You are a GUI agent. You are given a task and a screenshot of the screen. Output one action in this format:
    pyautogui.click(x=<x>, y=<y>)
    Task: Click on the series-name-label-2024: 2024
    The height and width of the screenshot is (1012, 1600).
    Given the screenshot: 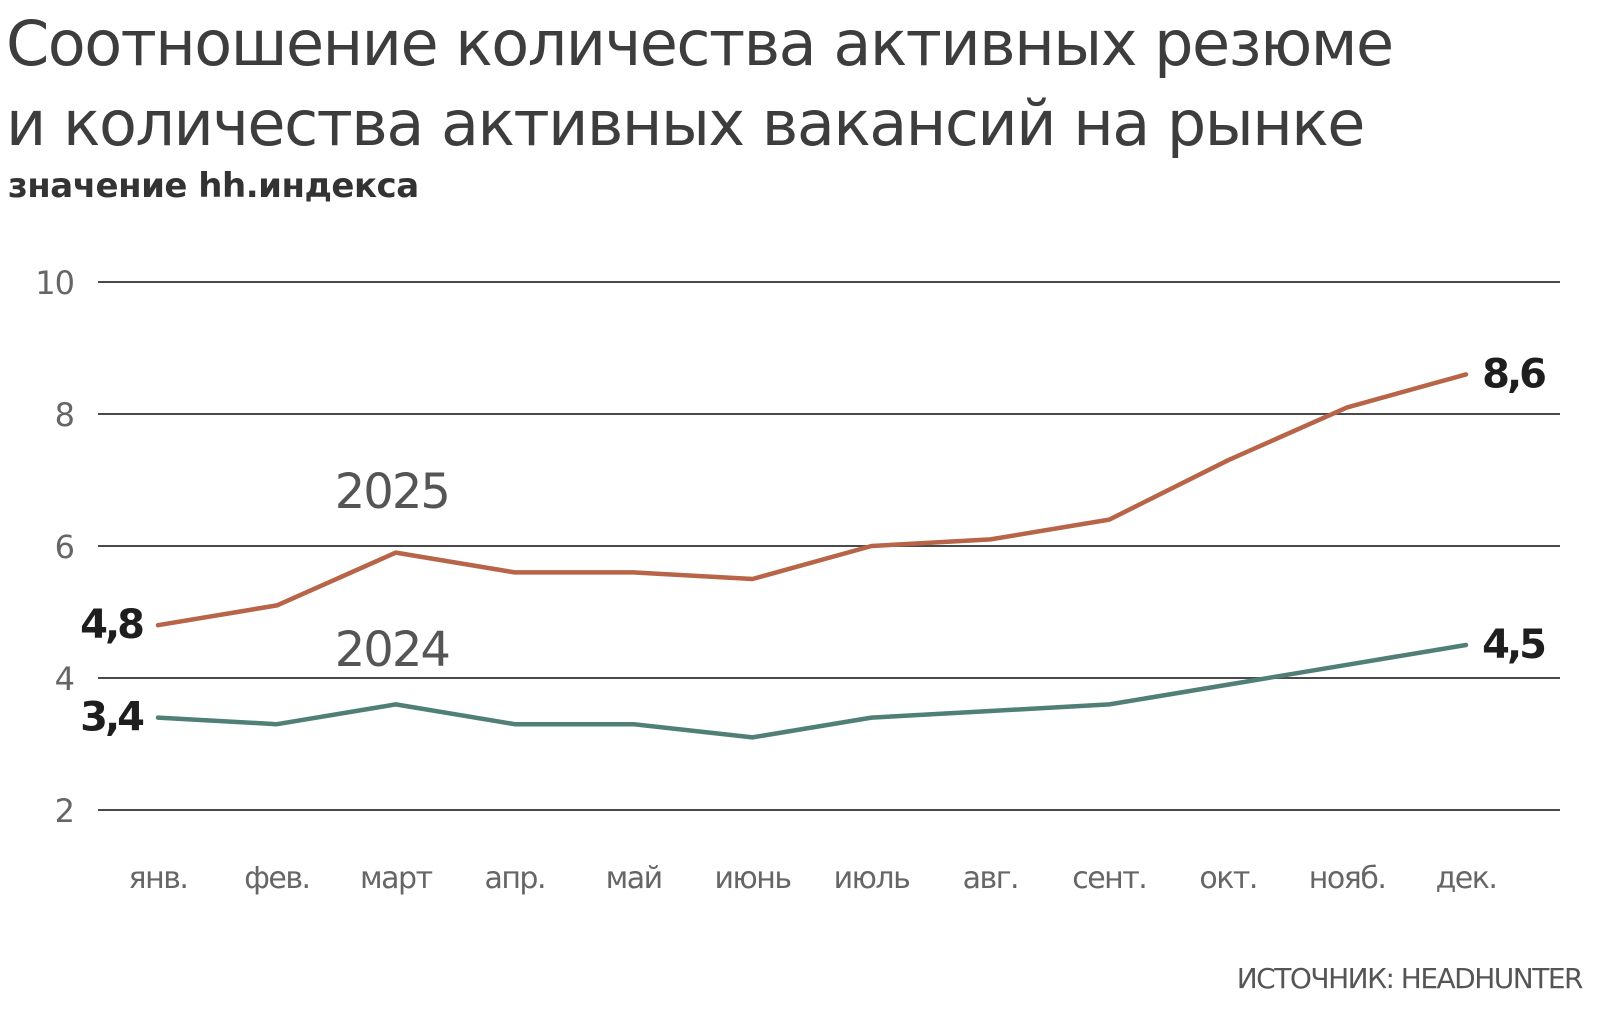 What is the action you would take?
    pyautogui.click(x=392, y=650)
    